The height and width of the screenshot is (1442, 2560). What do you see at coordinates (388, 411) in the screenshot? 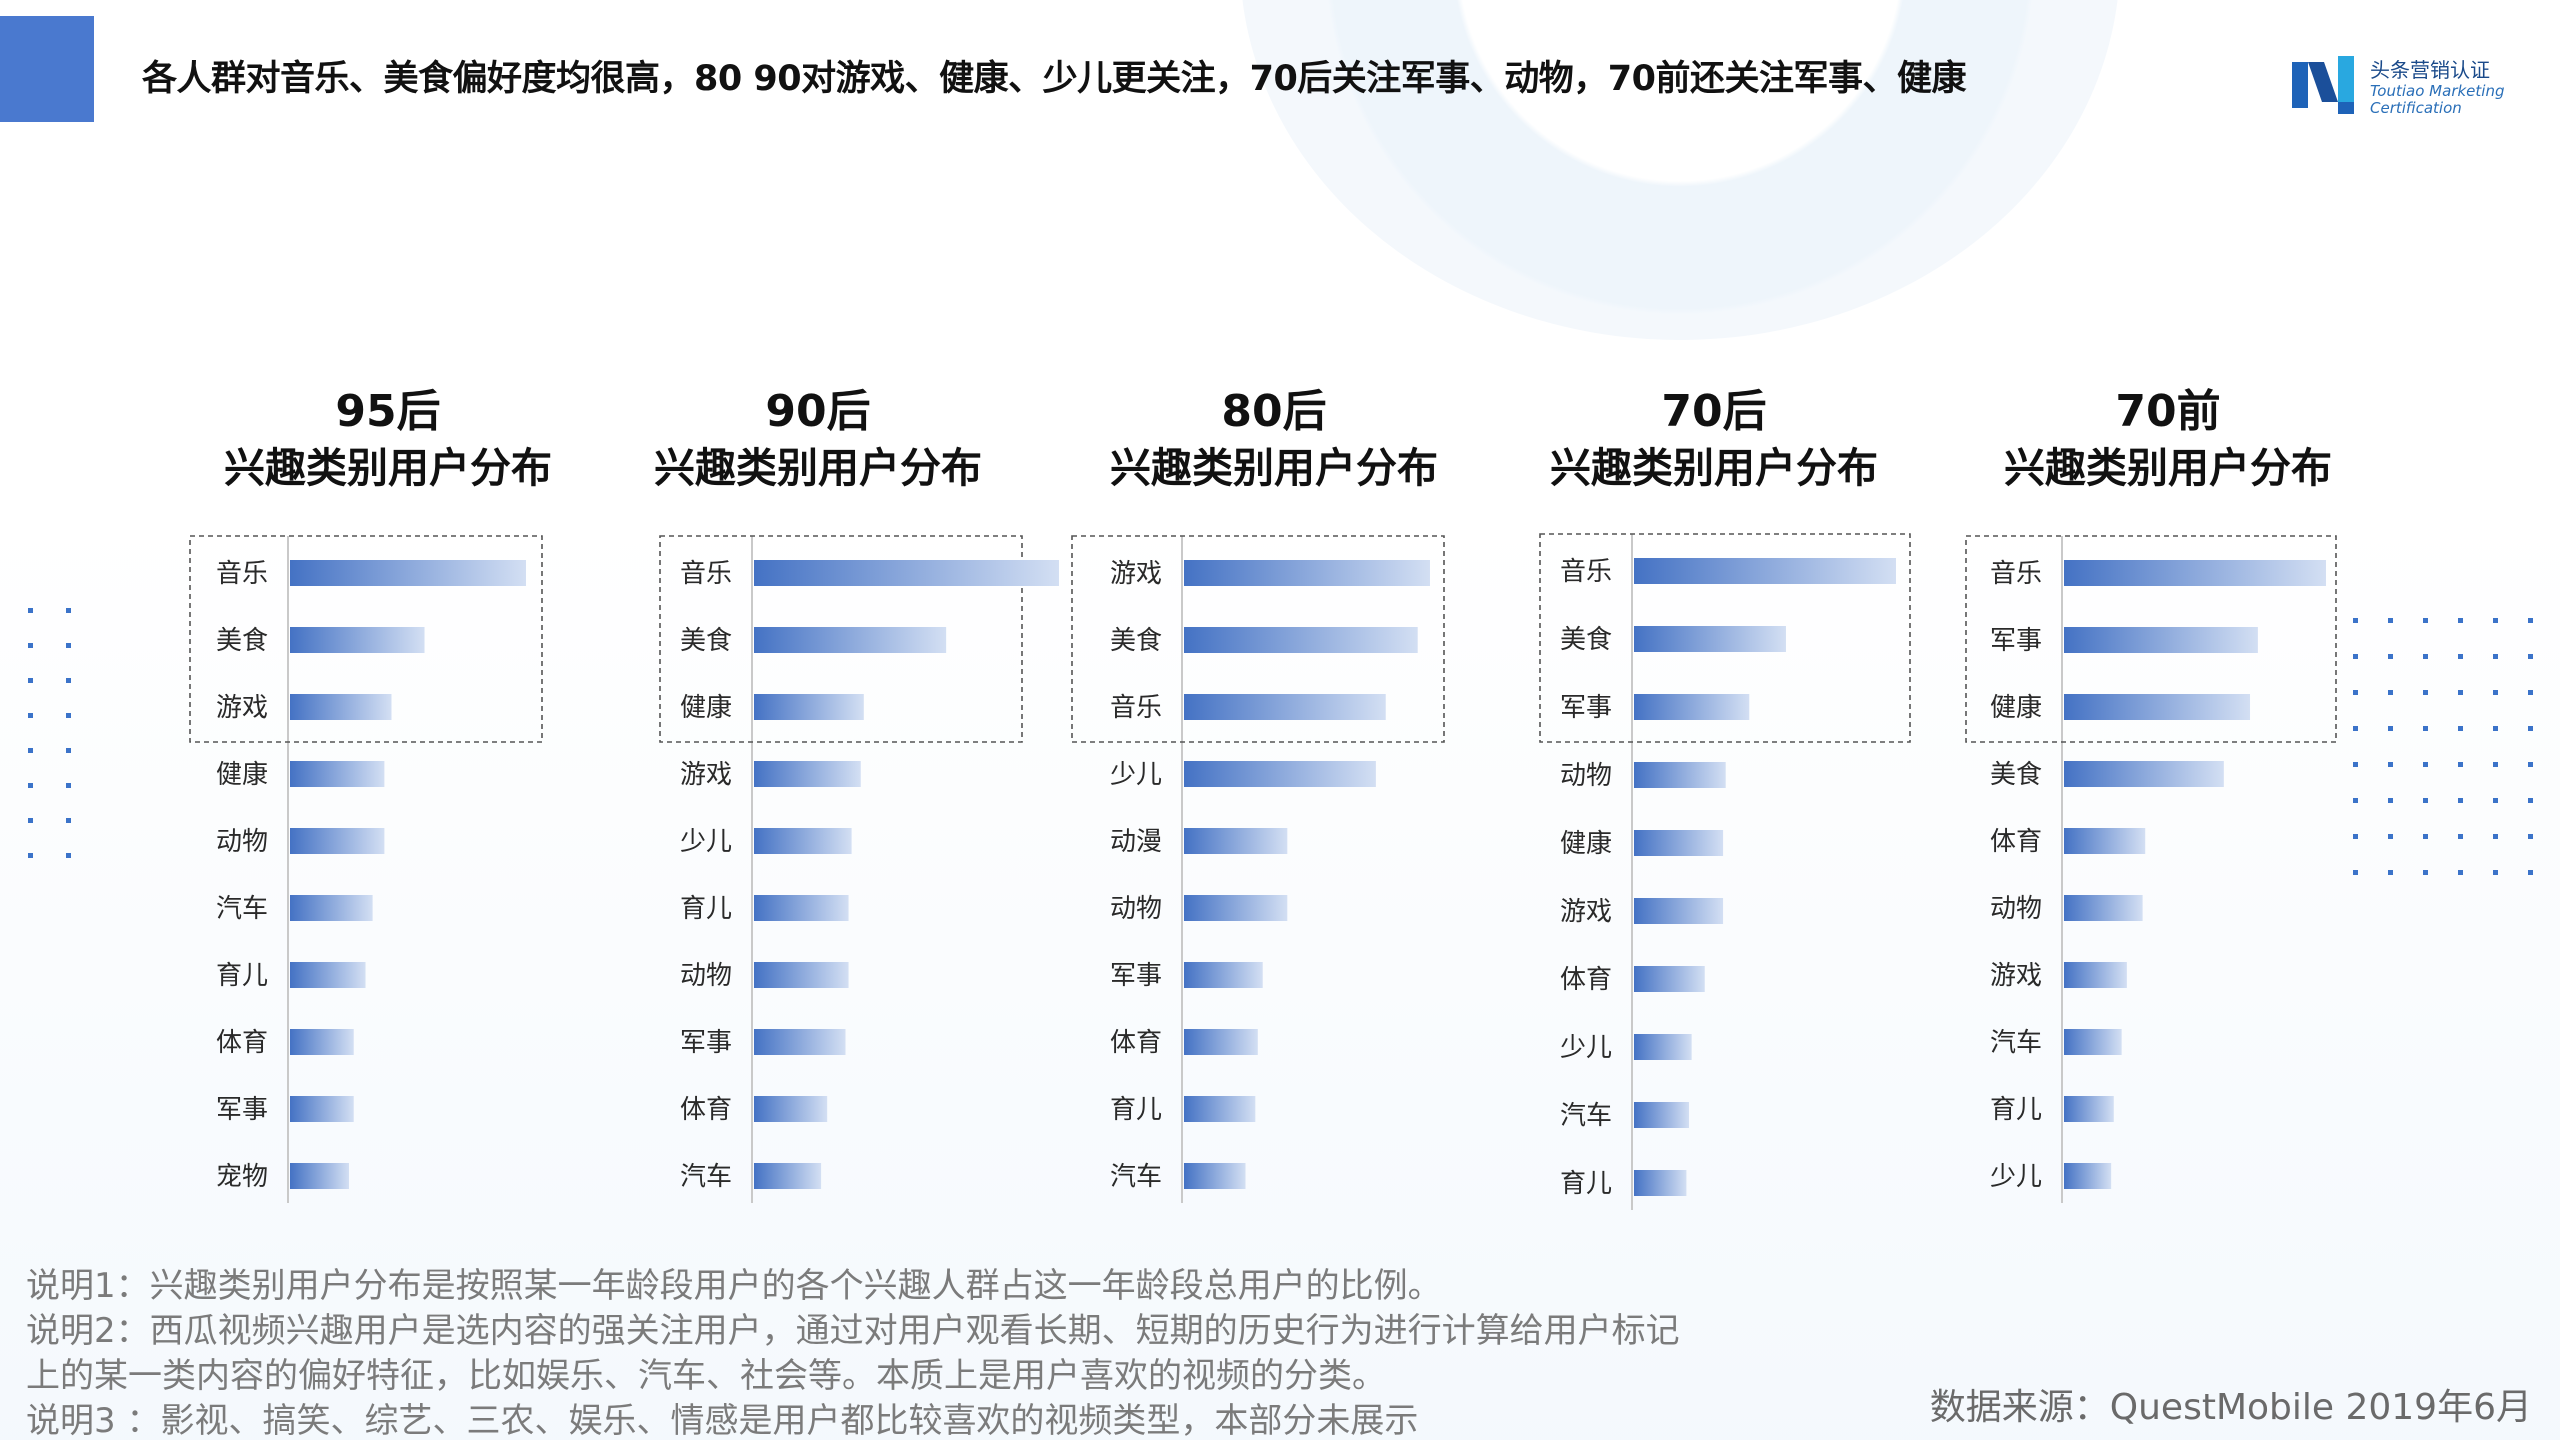
I see `chart-title-line1: 95后` at bounding box center [388, 411].